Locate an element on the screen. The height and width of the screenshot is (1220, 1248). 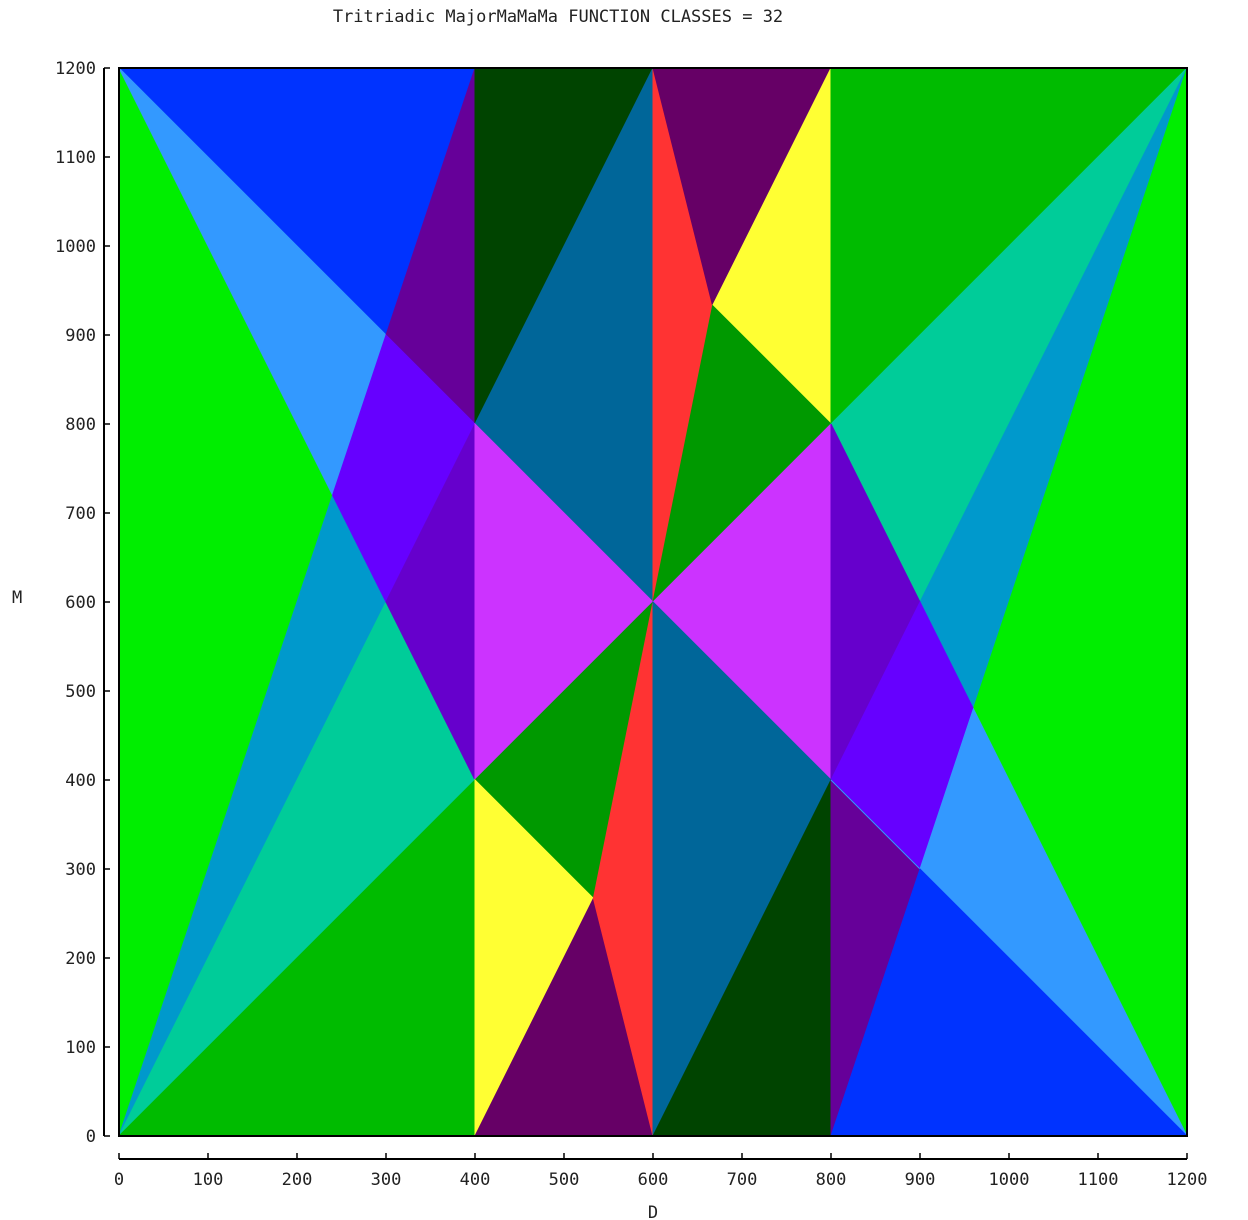
x-tick-label: 500 is located at coordinates (564, 1180).